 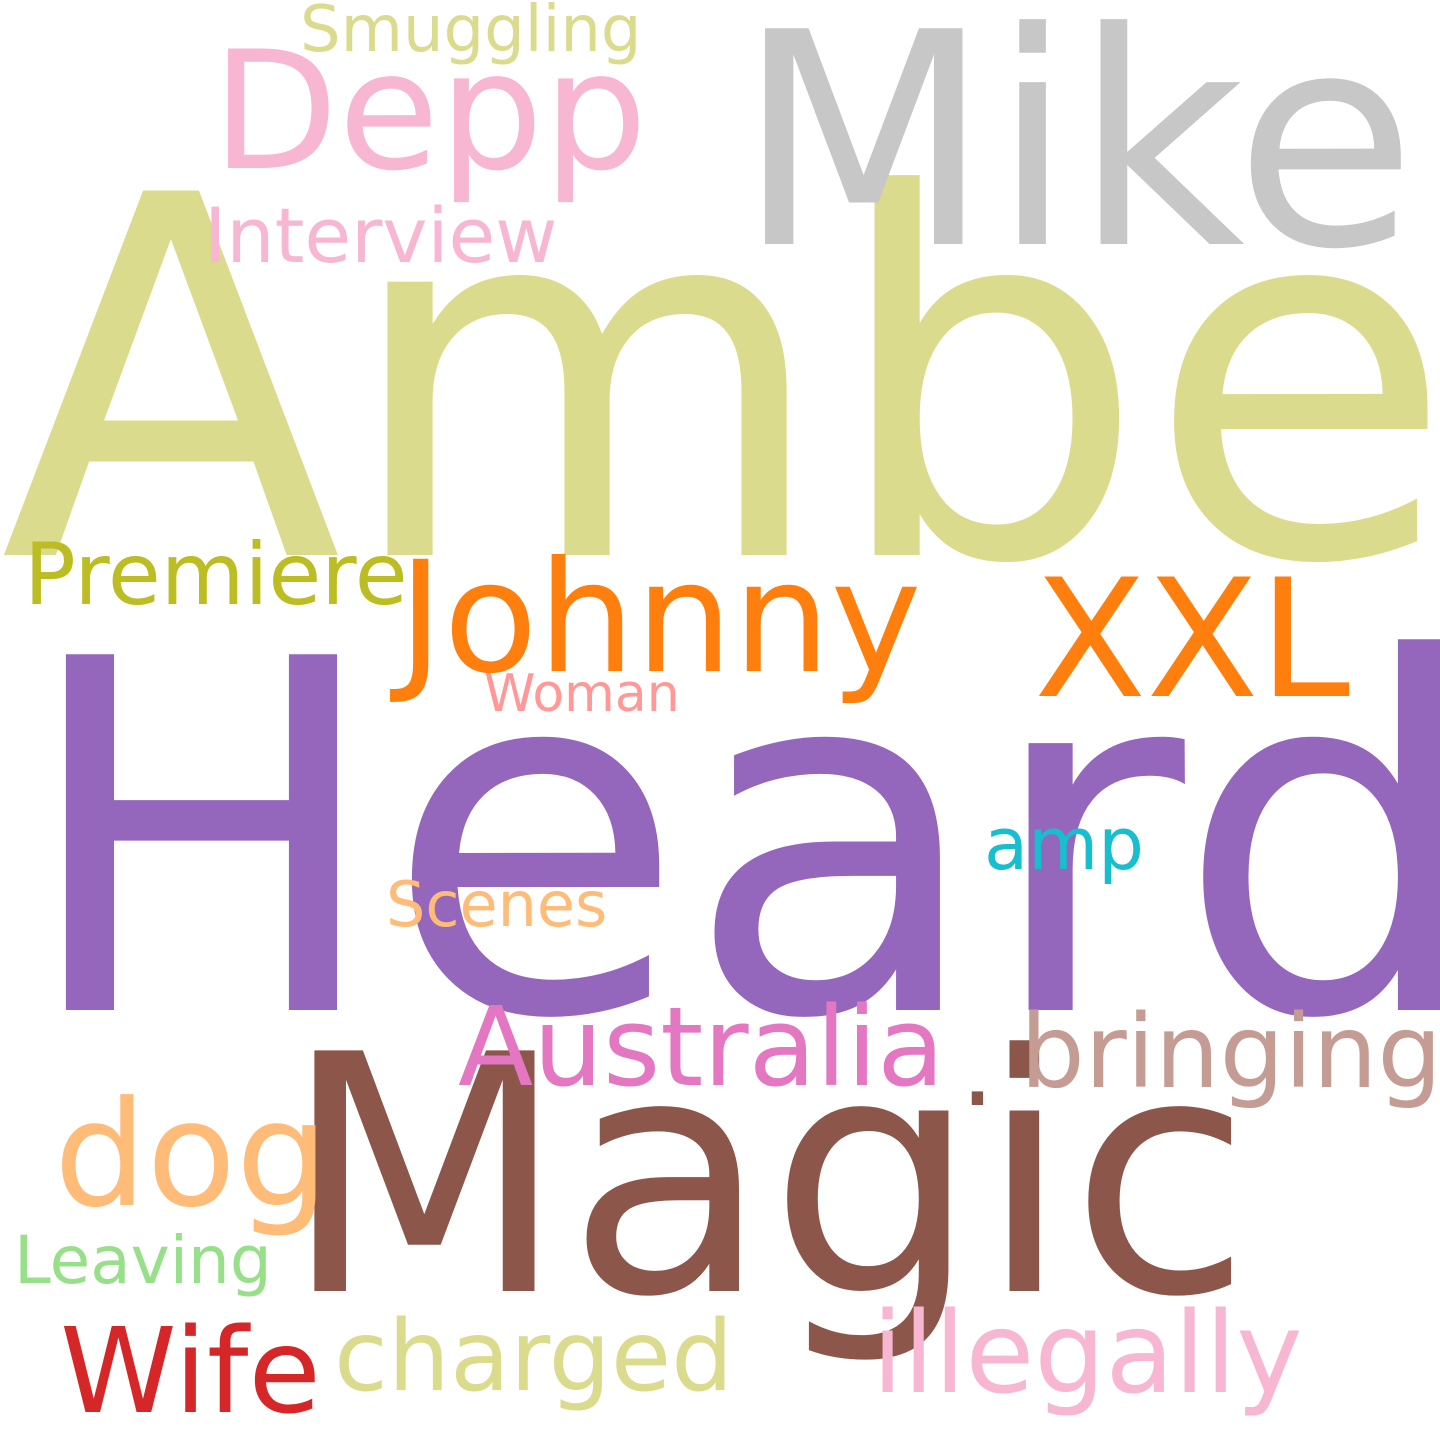 What do you see at coordinates (1076, 157) in the screenshot?
I see `word-mike: Mike` at bounding box center [1076, 157].